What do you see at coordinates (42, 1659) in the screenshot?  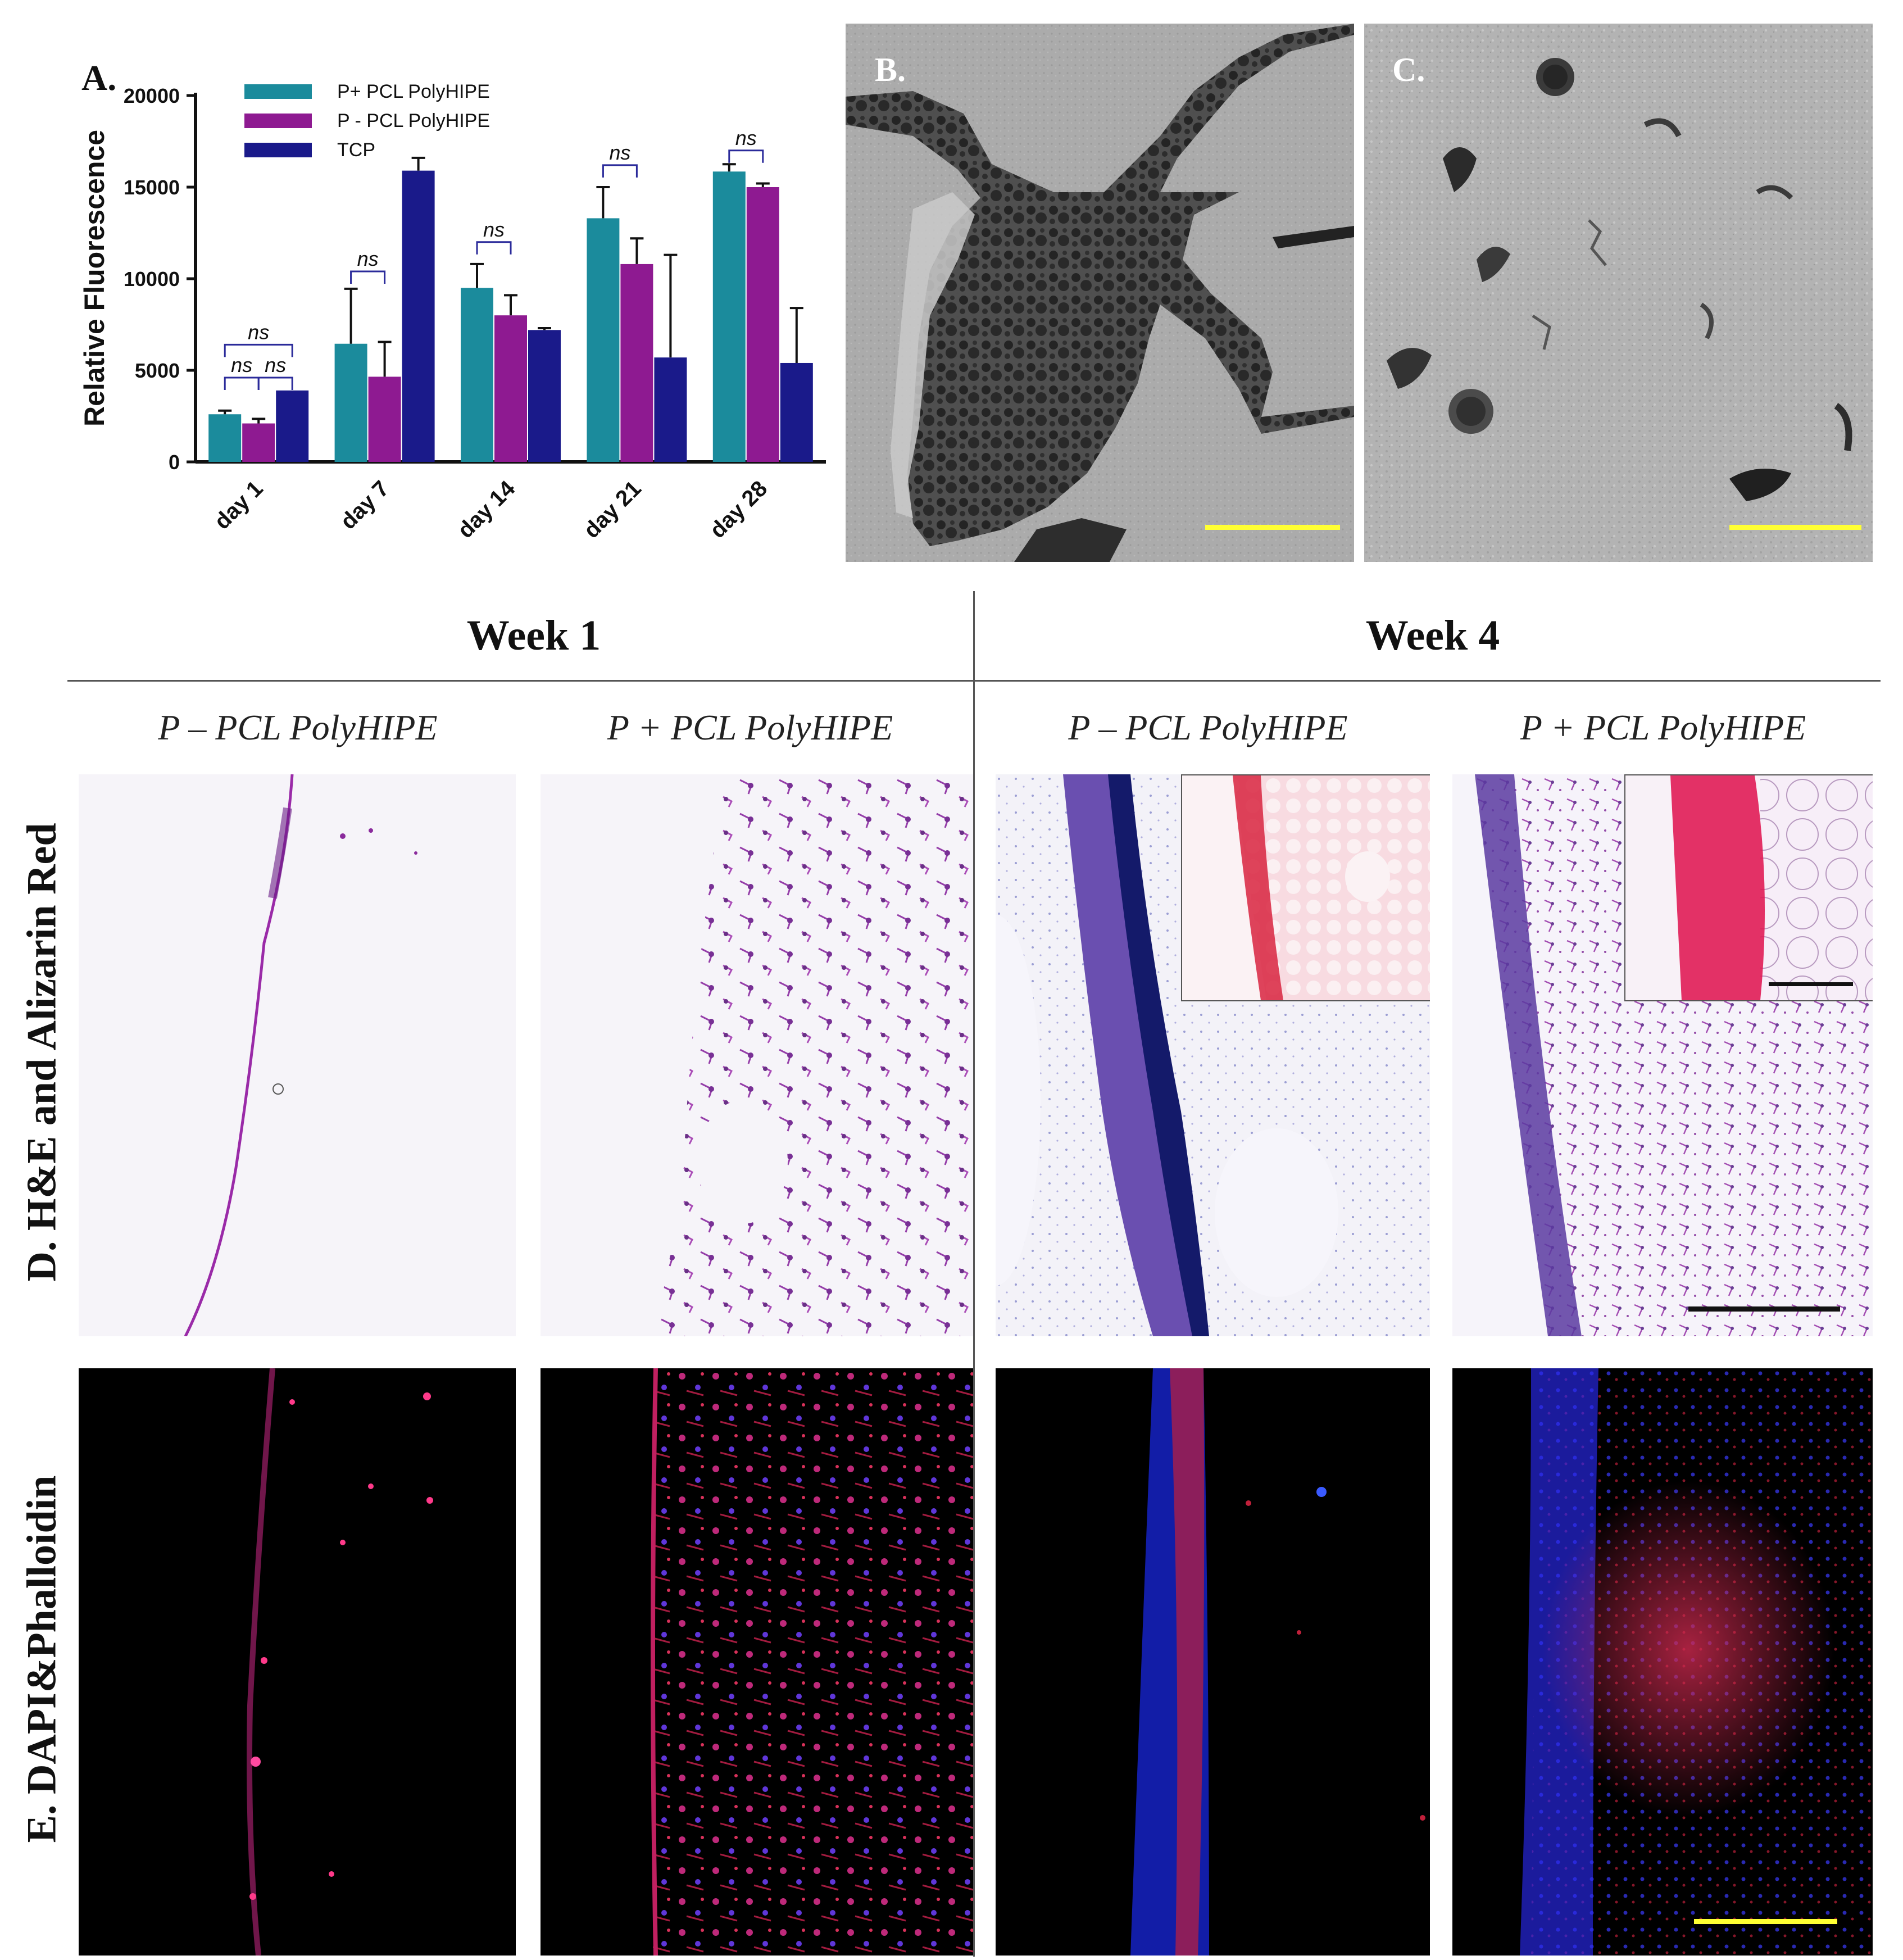 I see `row-label-e: E. DAPI&Phalloidin` at bounding box center [42, 1659].